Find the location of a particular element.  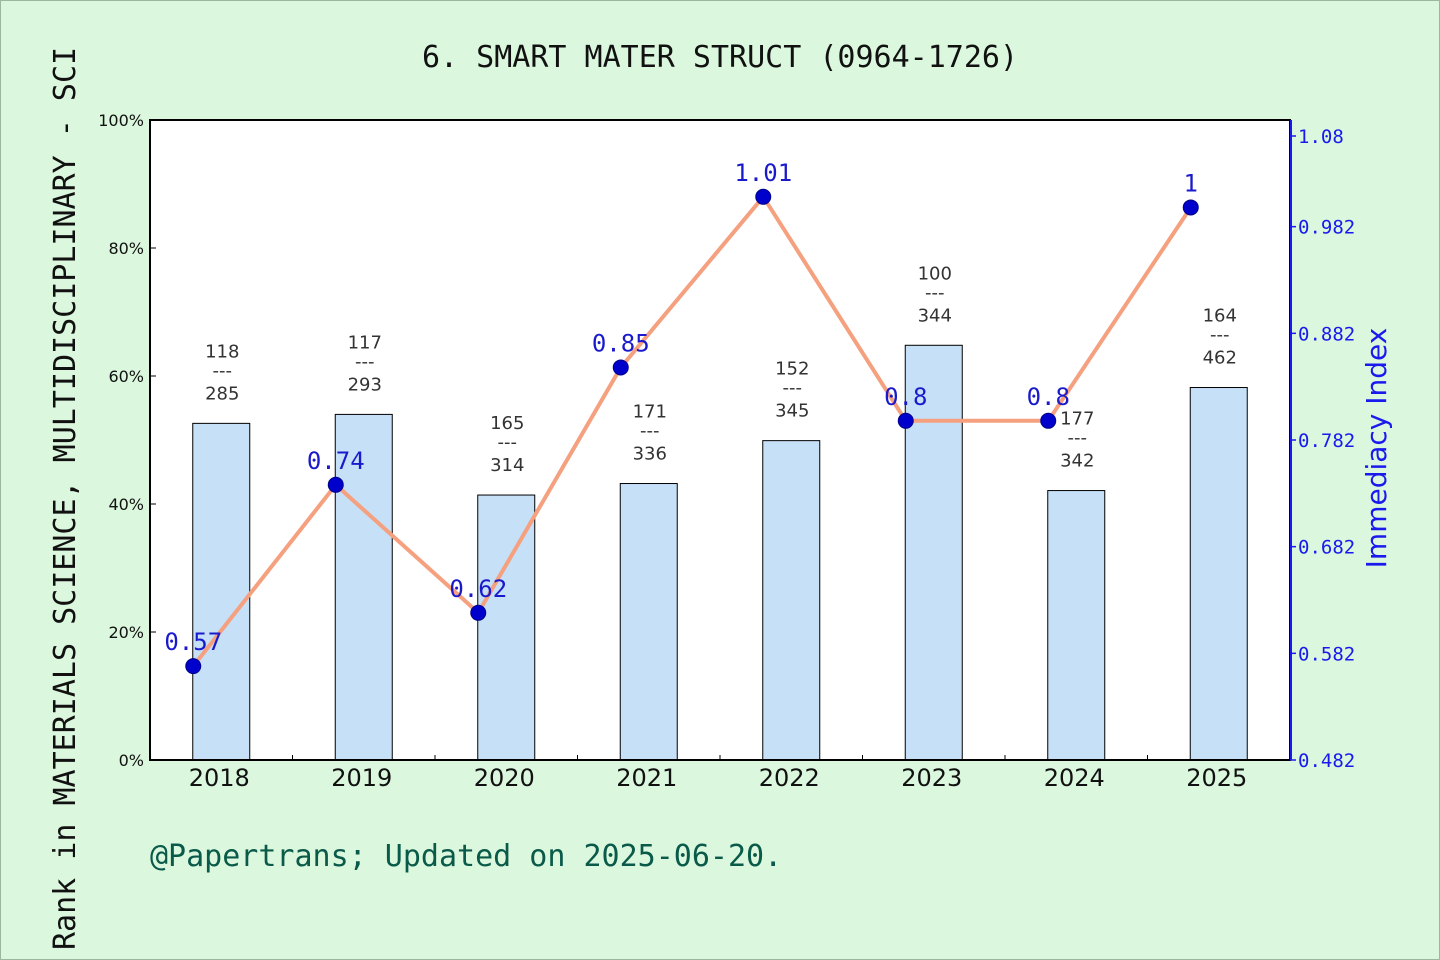

x-axis-label: 2022 is located at coordinates (789, 778).